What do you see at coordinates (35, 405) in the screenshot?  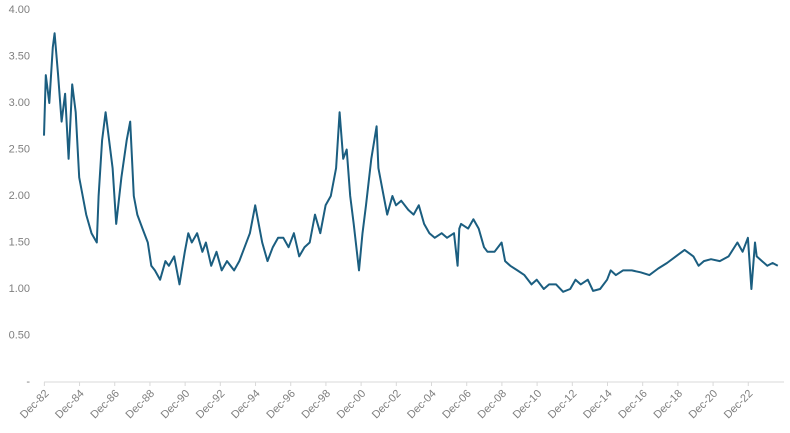 I see `x-tick-label: Dec-82` at bounding box center [35, 405].